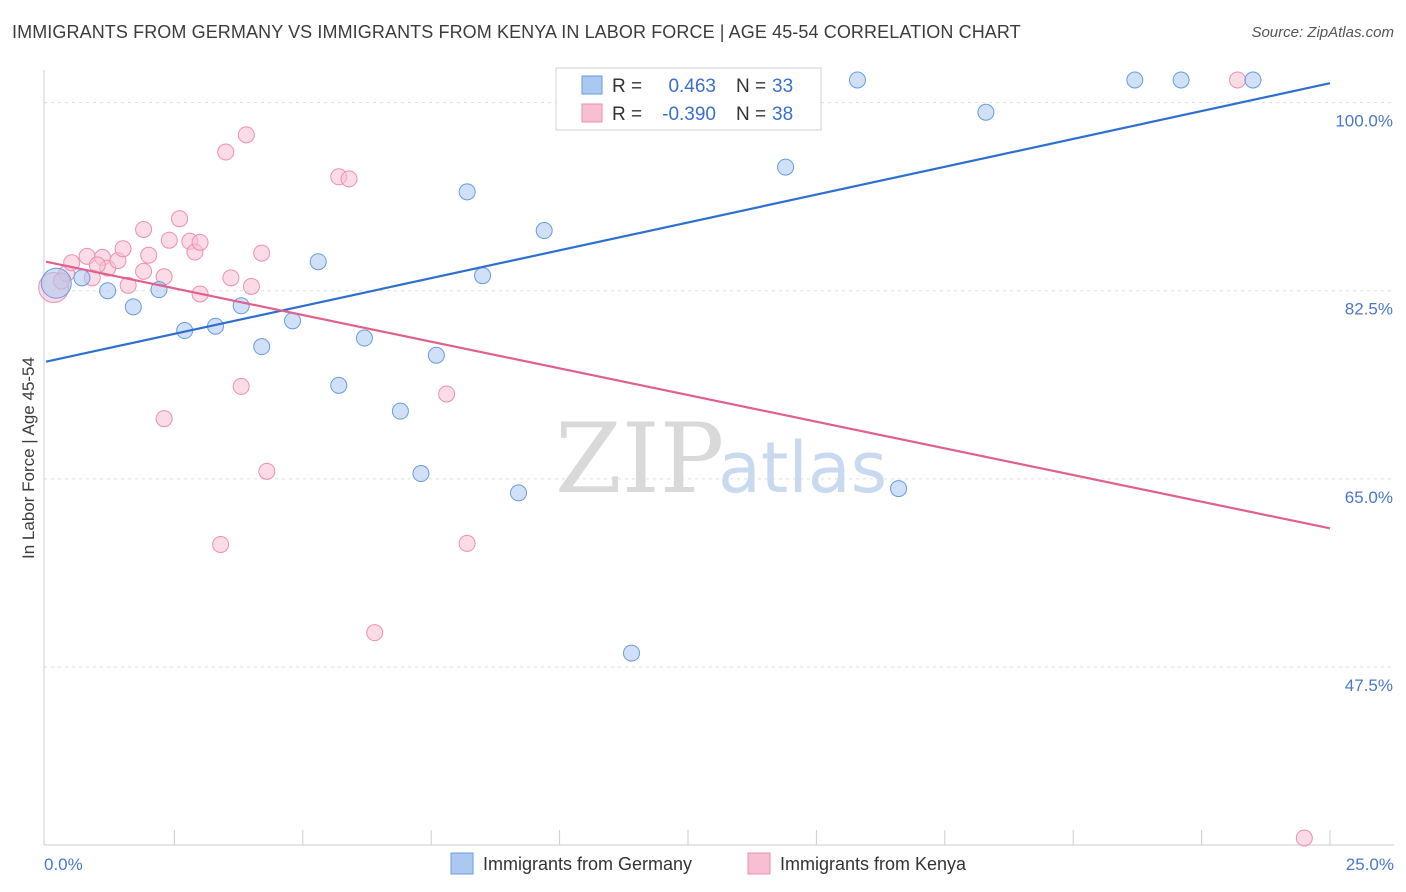 The height and width of the screenshot is (892, 1406). Describe the element at coordinates (751, 114) in the screenshot. I see `legend-kenya-n-label: N =` at that location.